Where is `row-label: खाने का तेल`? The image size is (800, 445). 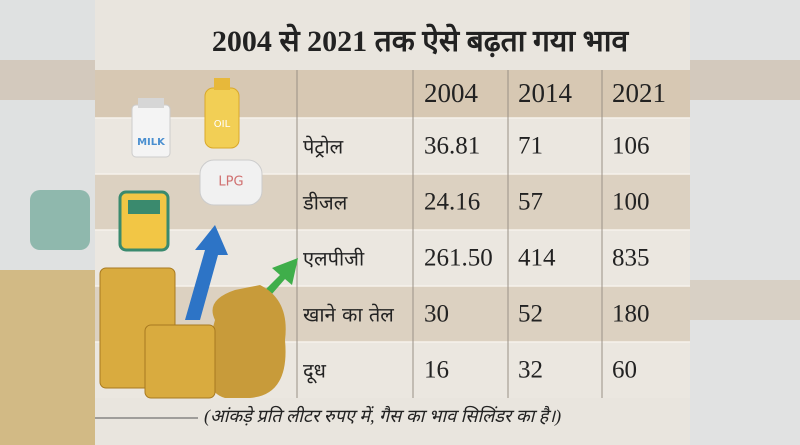
row-label: खाने का तेल is located at coordinates (348, 315).